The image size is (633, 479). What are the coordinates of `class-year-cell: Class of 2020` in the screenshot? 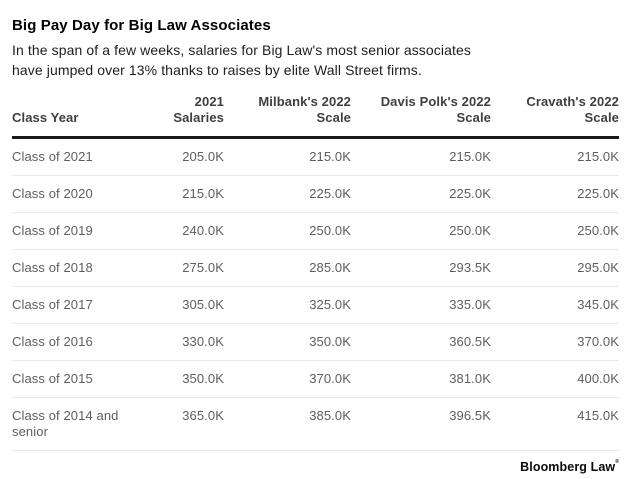 It's located at (52, 193).